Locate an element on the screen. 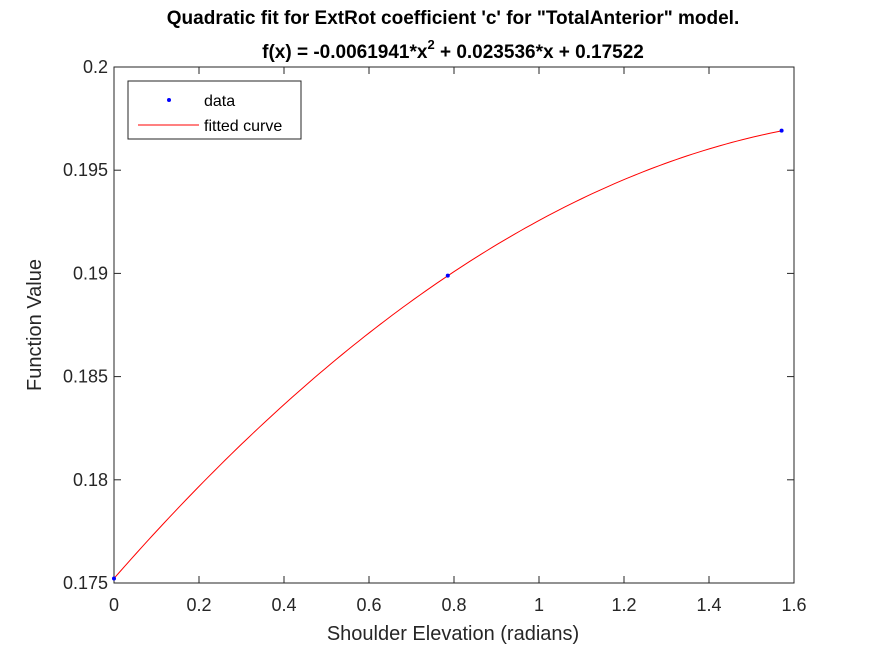 Image resolution: width=875 pixels, height=656 pixels. x-tick-label: 0.4 is located at coordinates (283, 605).